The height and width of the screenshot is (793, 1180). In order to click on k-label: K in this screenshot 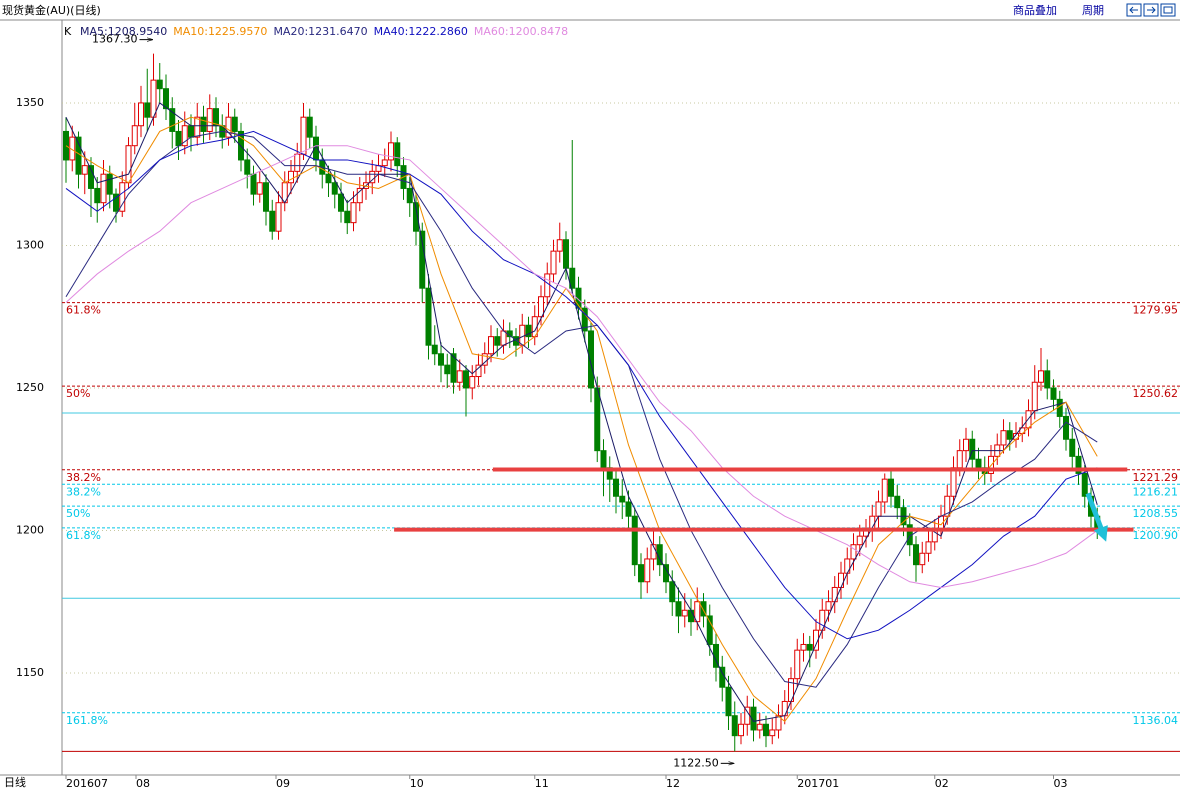, I will do `click(68, 31)`.